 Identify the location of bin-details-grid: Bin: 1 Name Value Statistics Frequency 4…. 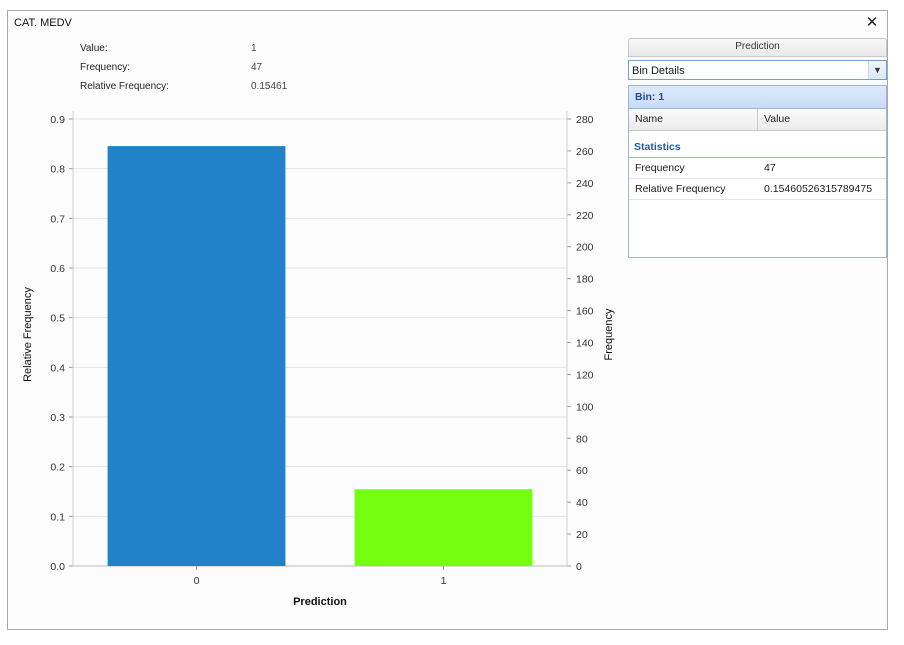
(757, 171).